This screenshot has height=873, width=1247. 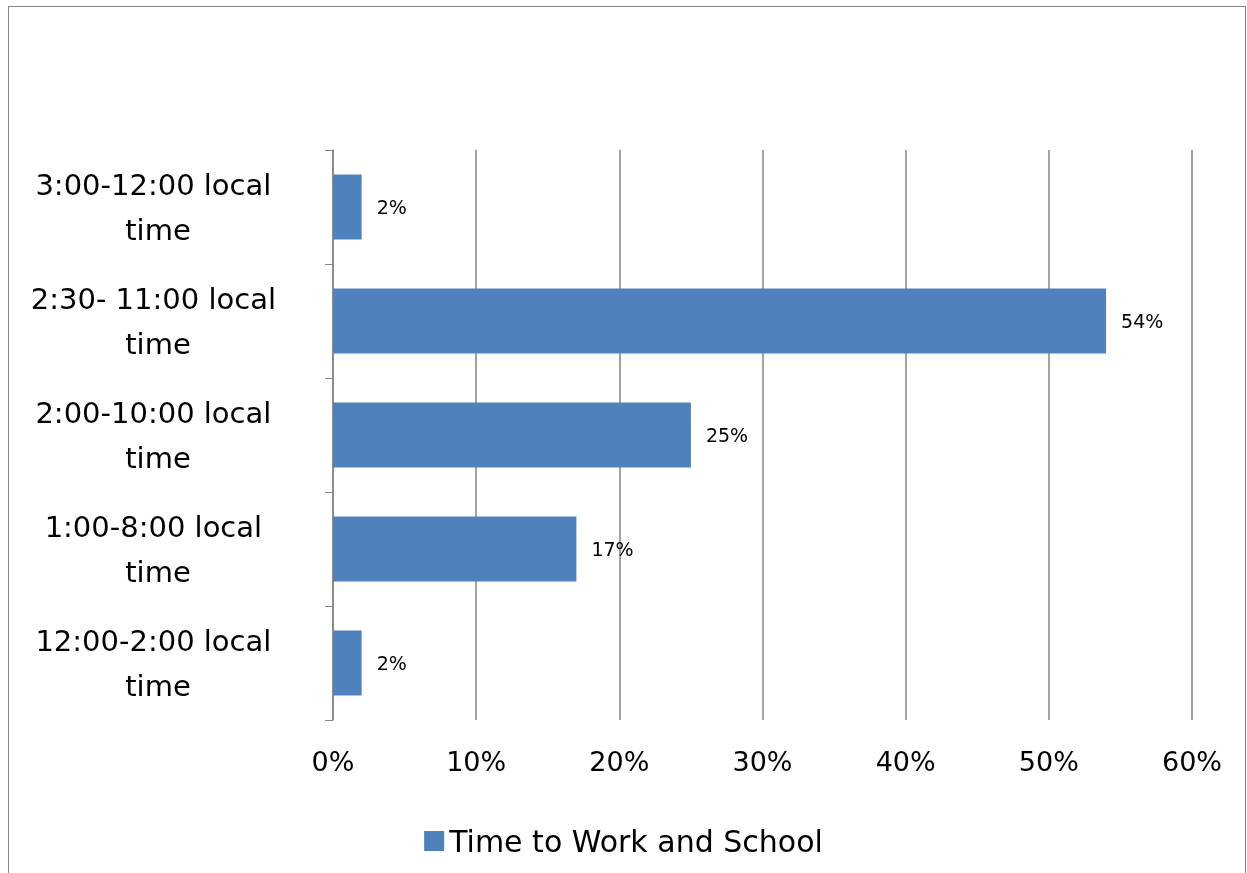 I want to click on x-tick-label: 0%, so click(x=333, y=761).